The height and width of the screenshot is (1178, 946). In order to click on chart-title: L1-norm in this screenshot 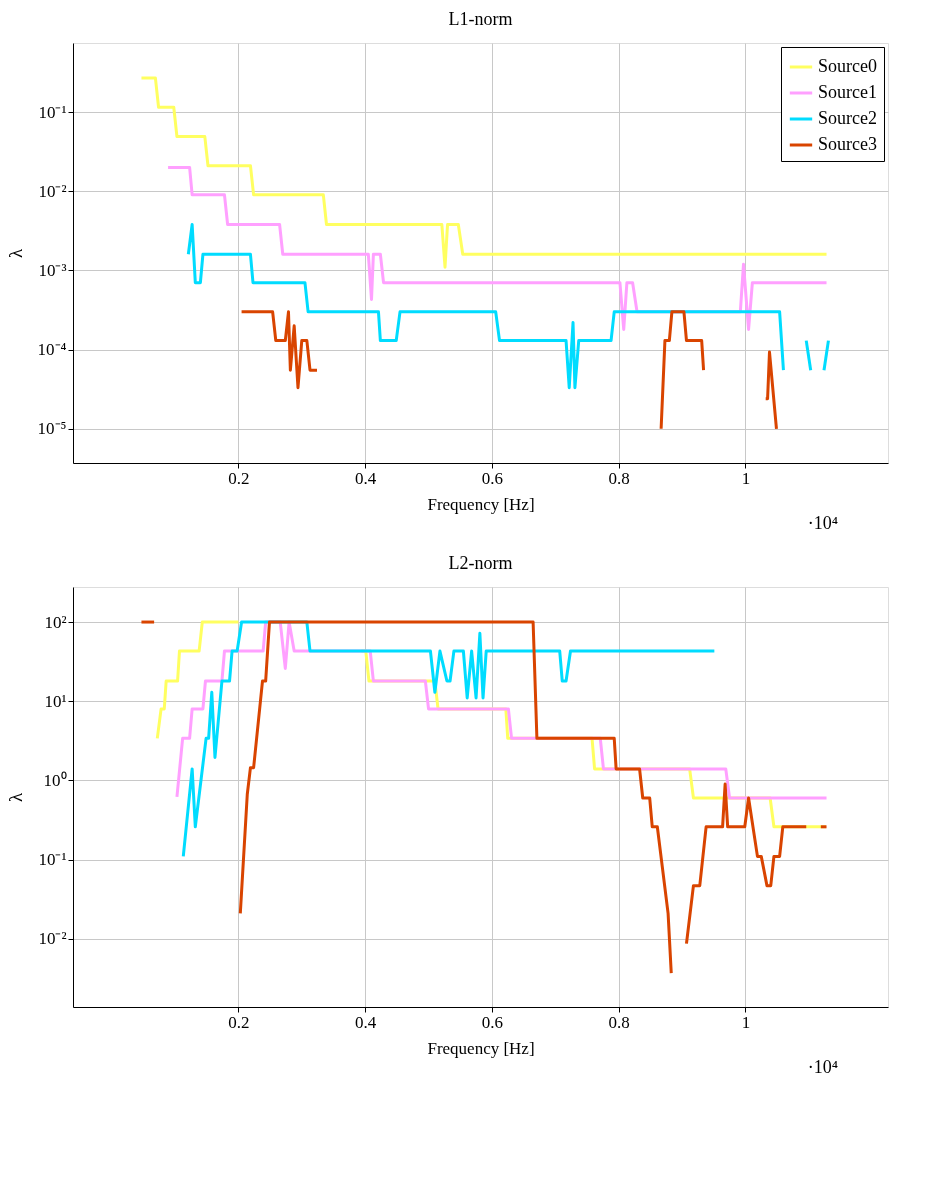, I will do `click(480, 19)`.